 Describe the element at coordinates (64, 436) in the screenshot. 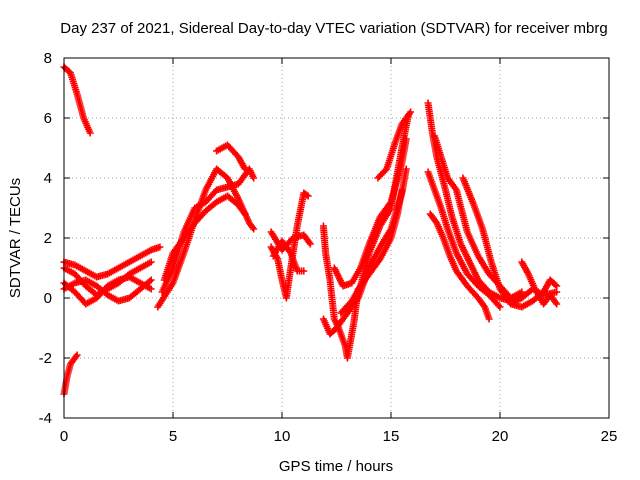

I see `x-tick-label: 0` at that location.